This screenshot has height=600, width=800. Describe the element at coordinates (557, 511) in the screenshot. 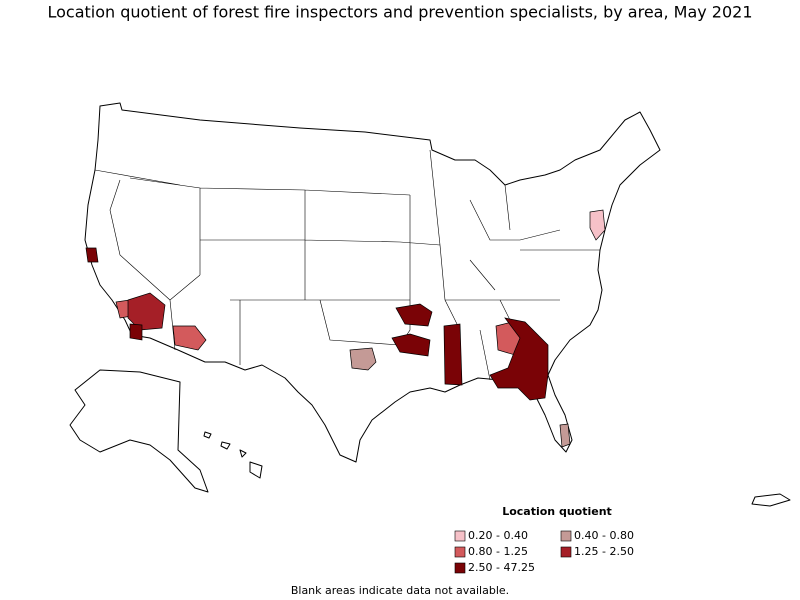

I see `legend-title: Location quotient` at that location.